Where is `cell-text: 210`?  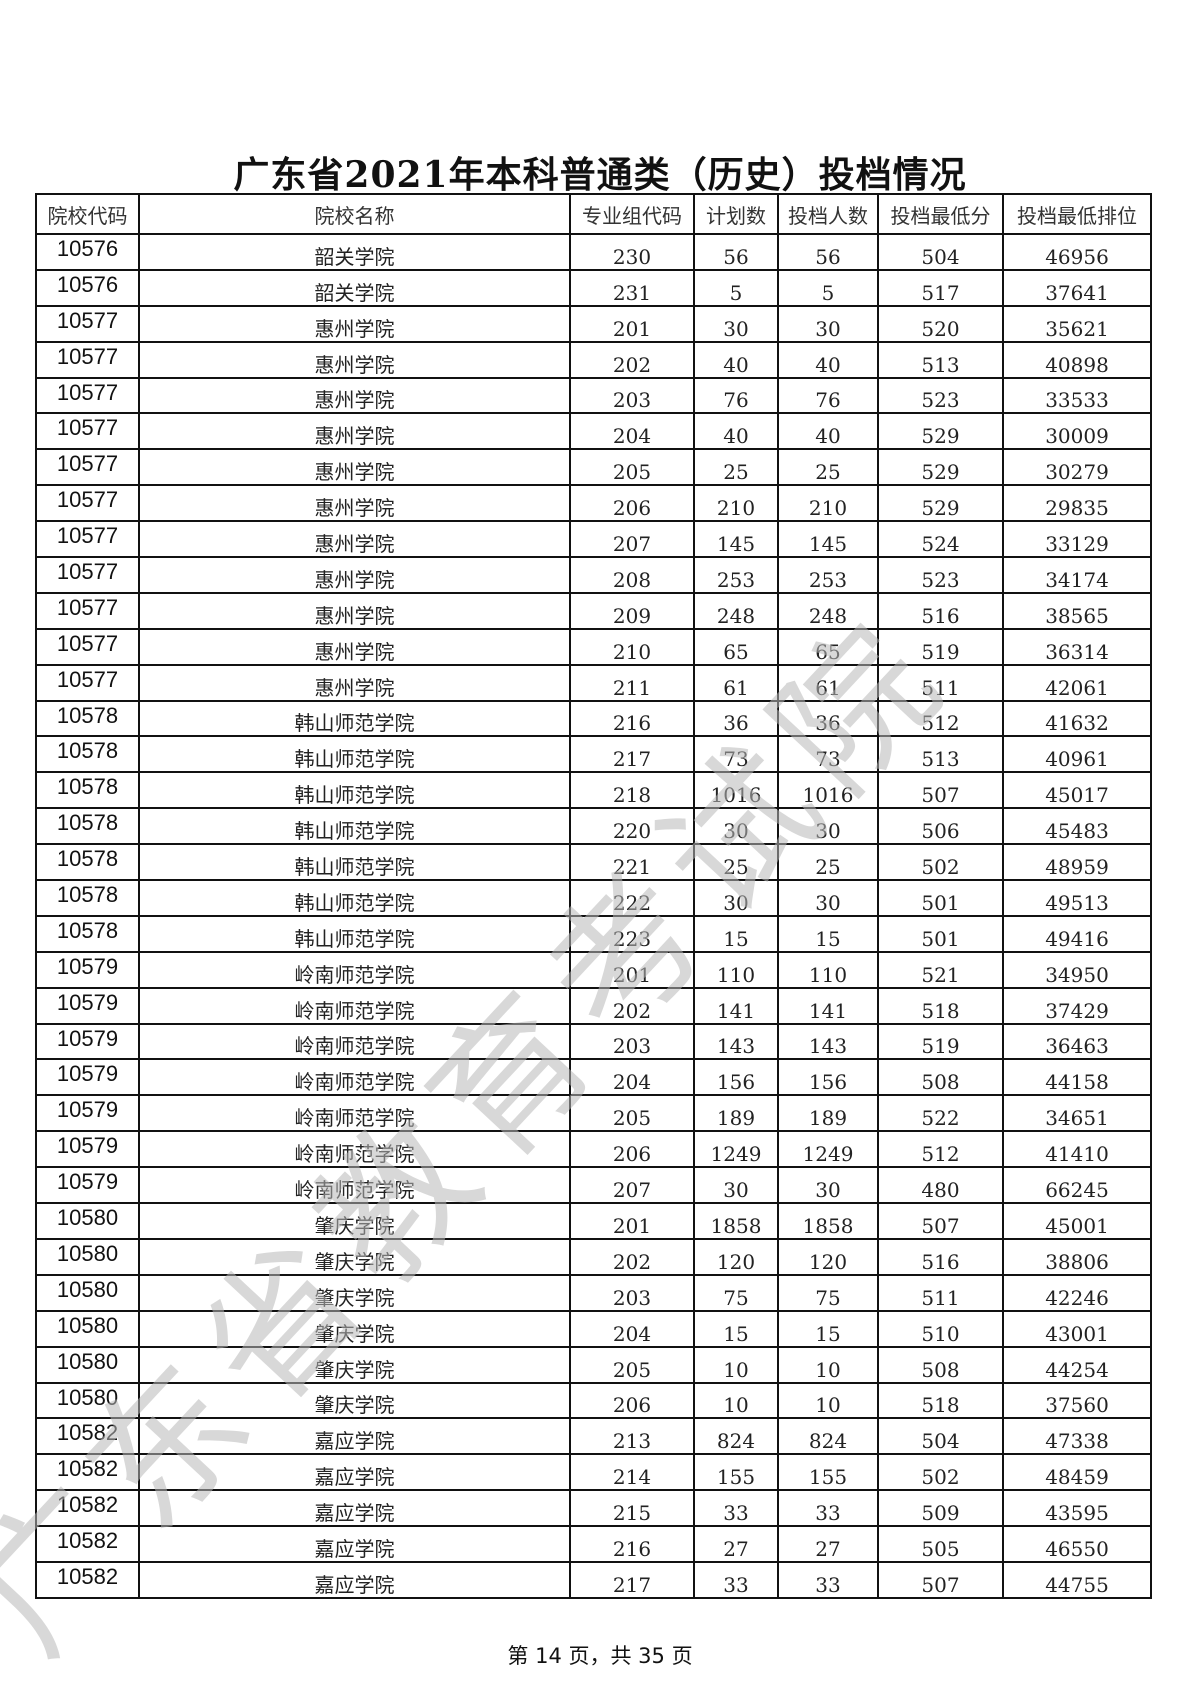
cell-text: 210 is located at coordinates (828, 508).